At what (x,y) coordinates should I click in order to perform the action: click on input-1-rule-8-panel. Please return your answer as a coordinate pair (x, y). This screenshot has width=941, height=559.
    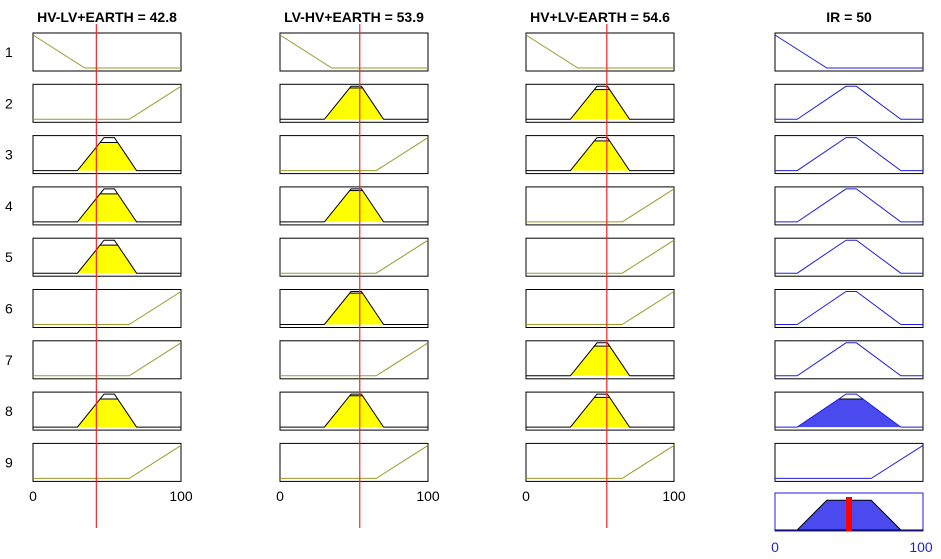
    Looking at the image, I should click on (107, 411).